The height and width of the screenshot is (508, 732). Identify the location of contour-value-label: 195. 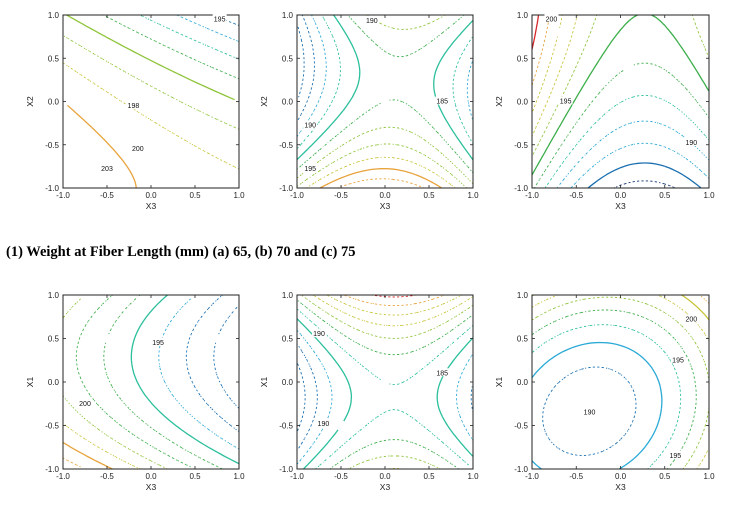
(220, 19).